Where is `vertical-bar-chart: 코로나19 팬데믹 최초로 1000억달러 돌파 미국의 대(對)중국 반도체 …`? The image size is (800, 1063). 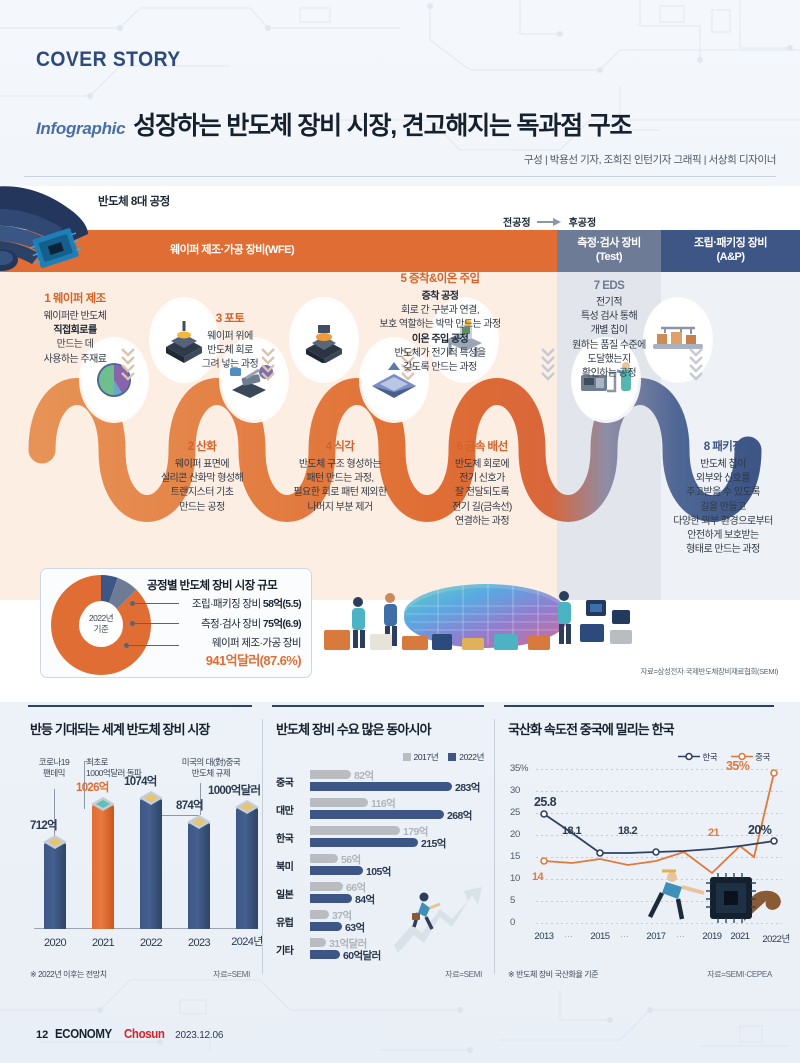 vertical-bar-chart: 코로나19 팬데믹 최초로 1000억달러 돌파 미국의 대(對)중국 반도체 … is located at coordinates (145, 853).